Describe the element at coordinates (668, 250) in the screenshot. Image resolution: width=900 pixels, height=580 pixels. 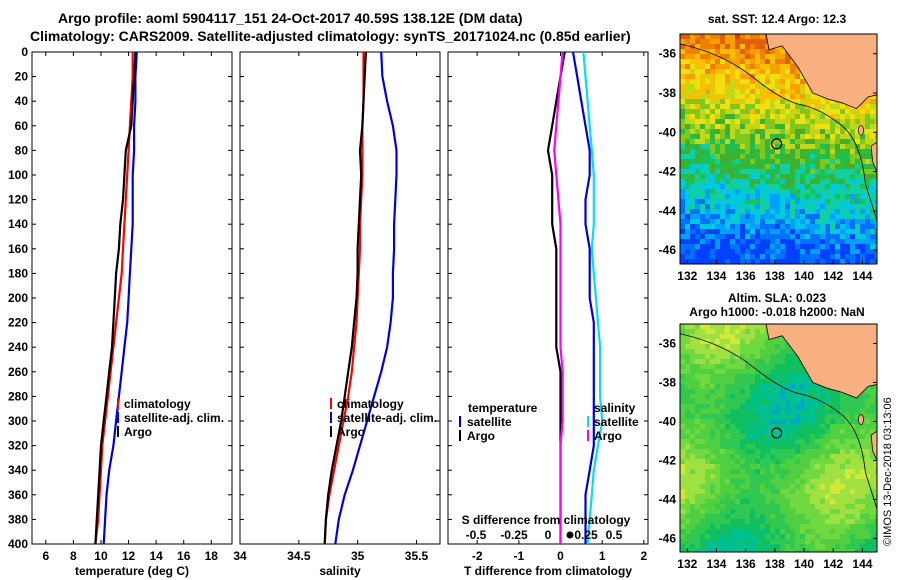
I see `map-y-tick-label: -46` at that location.